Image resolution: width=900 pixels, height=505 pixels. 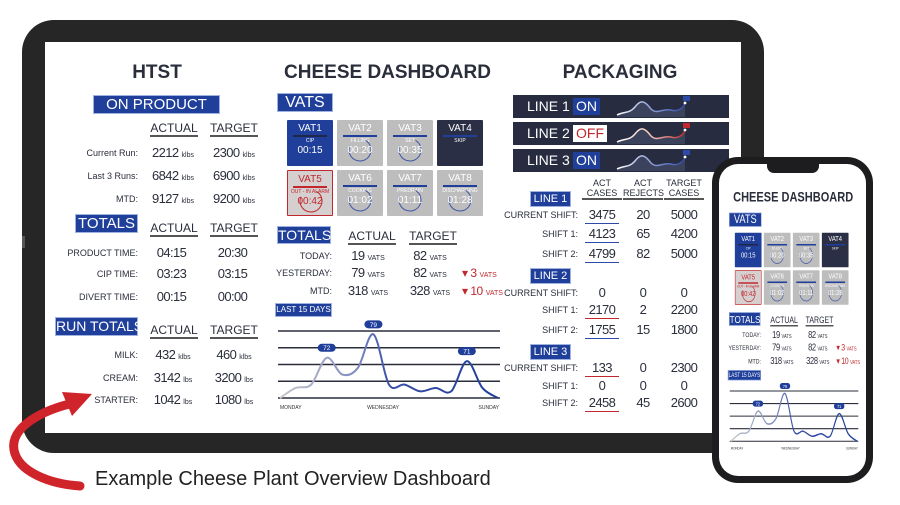 I want to click on actual-value: 19 VATS, so click(x=782, y=336).